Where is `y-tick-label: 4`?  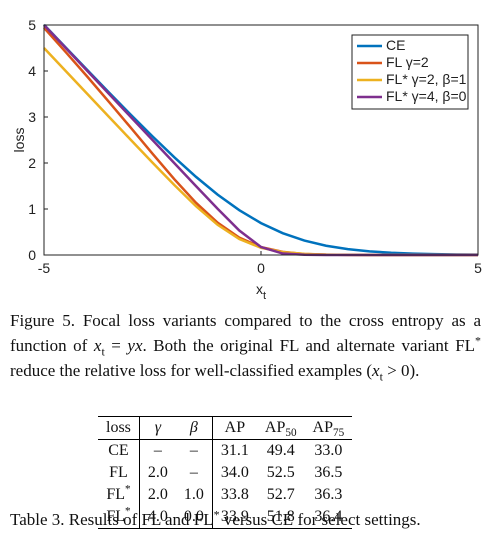 y-tick-label: 4 is located at coordinates (32, 71).